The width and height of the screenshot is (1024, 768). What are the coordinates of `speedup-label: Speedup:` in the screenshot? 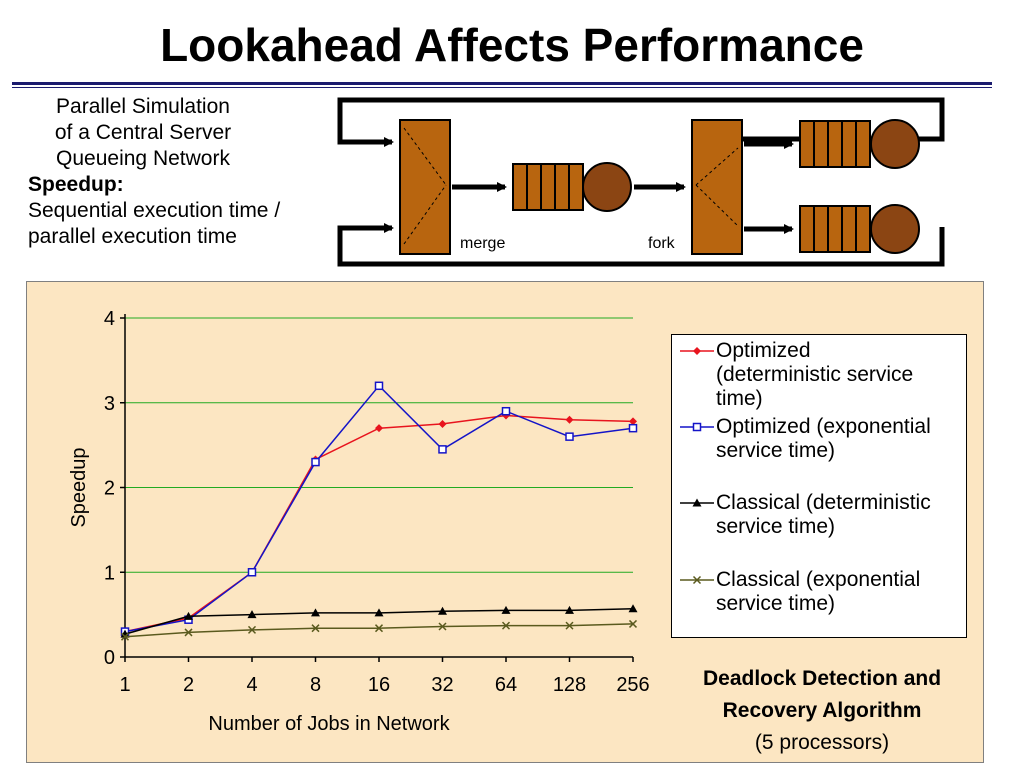 It's located at (76, 184).